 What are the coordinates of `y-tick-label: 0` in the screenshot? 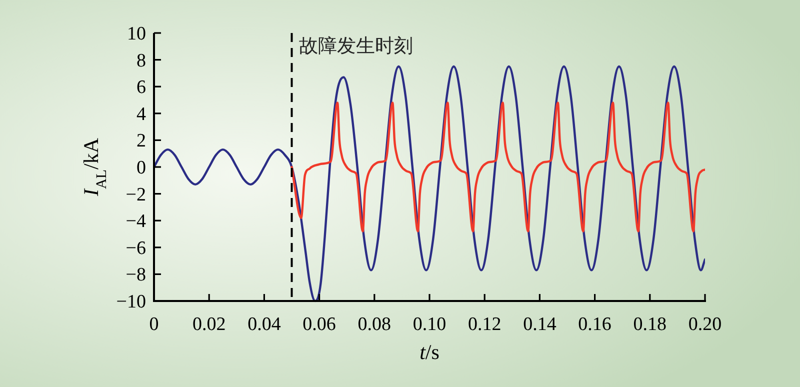 It's located at (141, 168).